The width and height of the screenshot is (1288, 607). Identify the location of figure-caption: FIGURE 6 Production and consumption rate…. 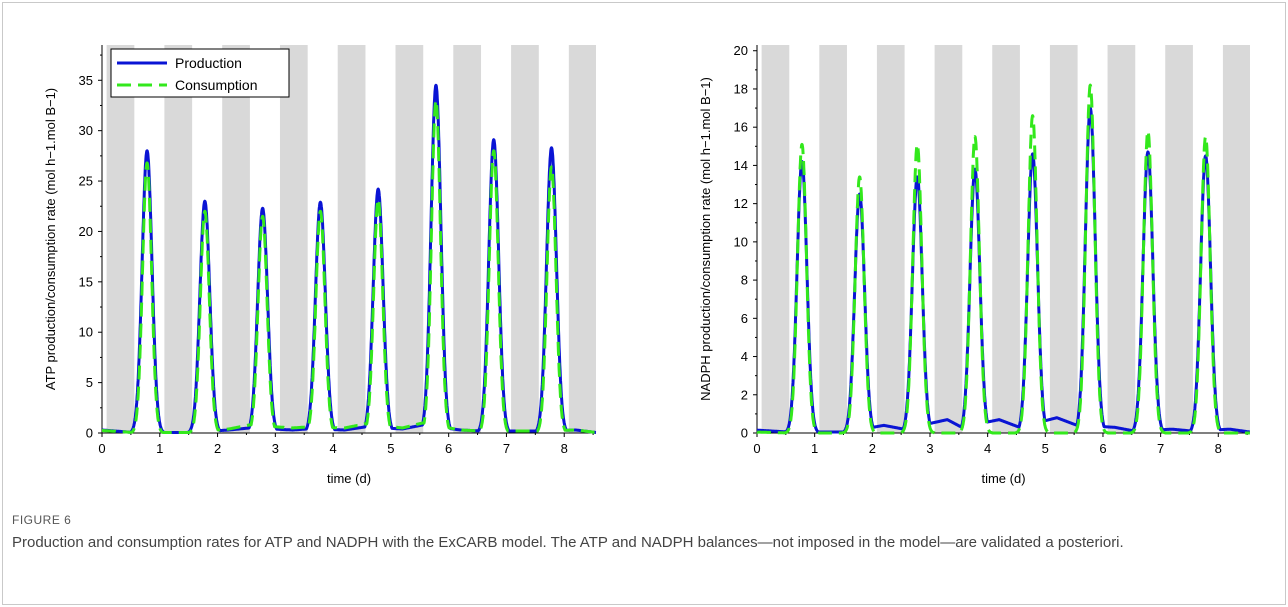
(637, 533).